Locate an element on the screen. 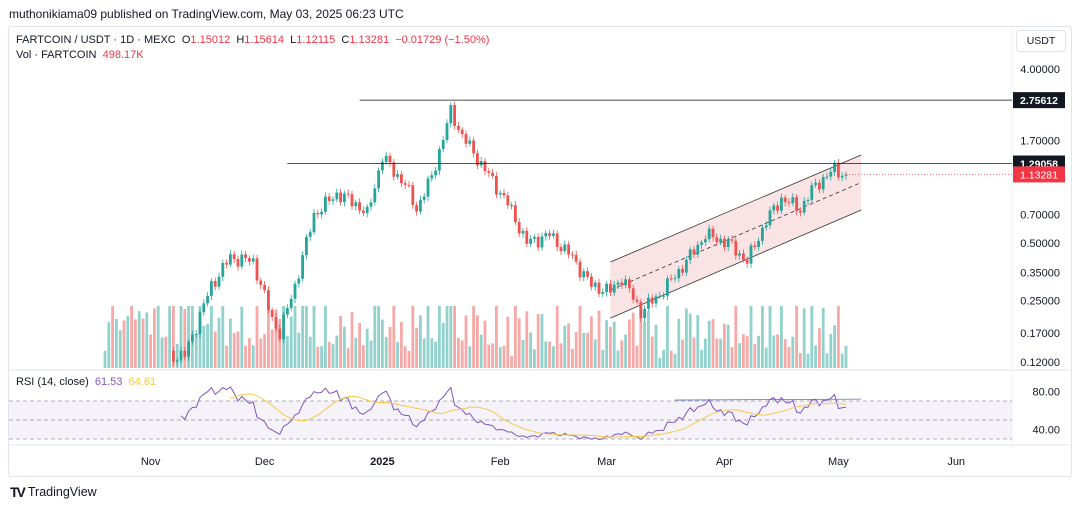 This screenshot has width=1080, height=506. open-label: O is located at coordinates (186, 40).